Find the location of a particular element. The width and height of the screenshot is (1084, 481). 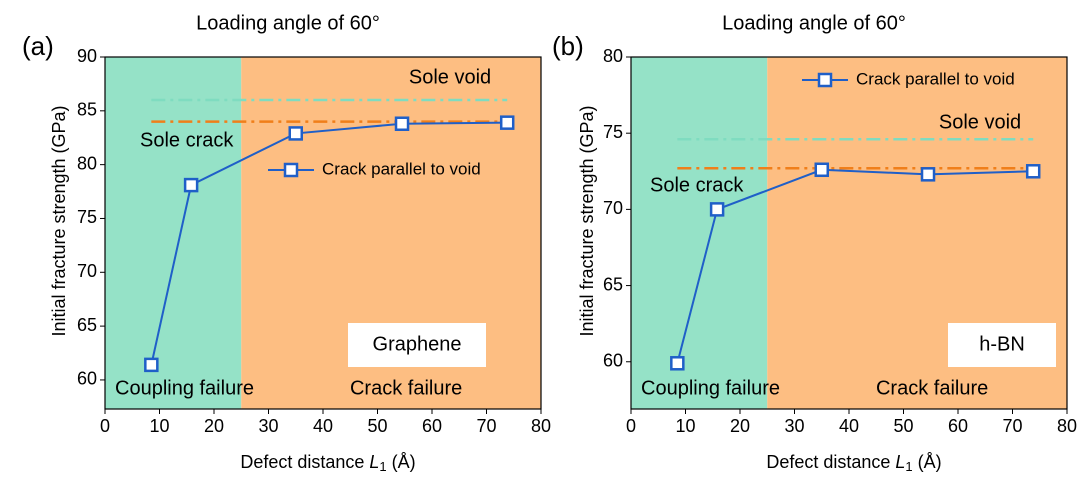

material-label: Graphene is located at coordinates (417, 344).